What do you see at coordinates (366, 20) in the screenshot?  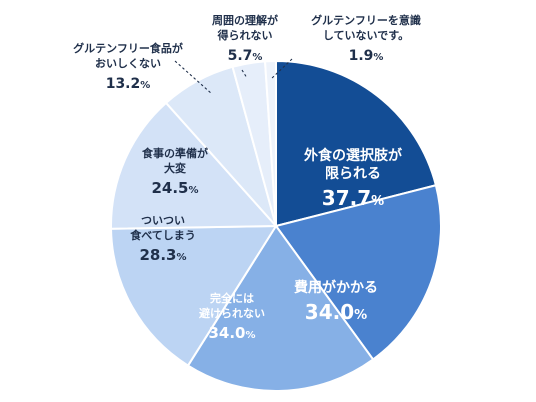 I see `slice-label-text: グルテンフリーを意識` at bounding box center [366, 20].